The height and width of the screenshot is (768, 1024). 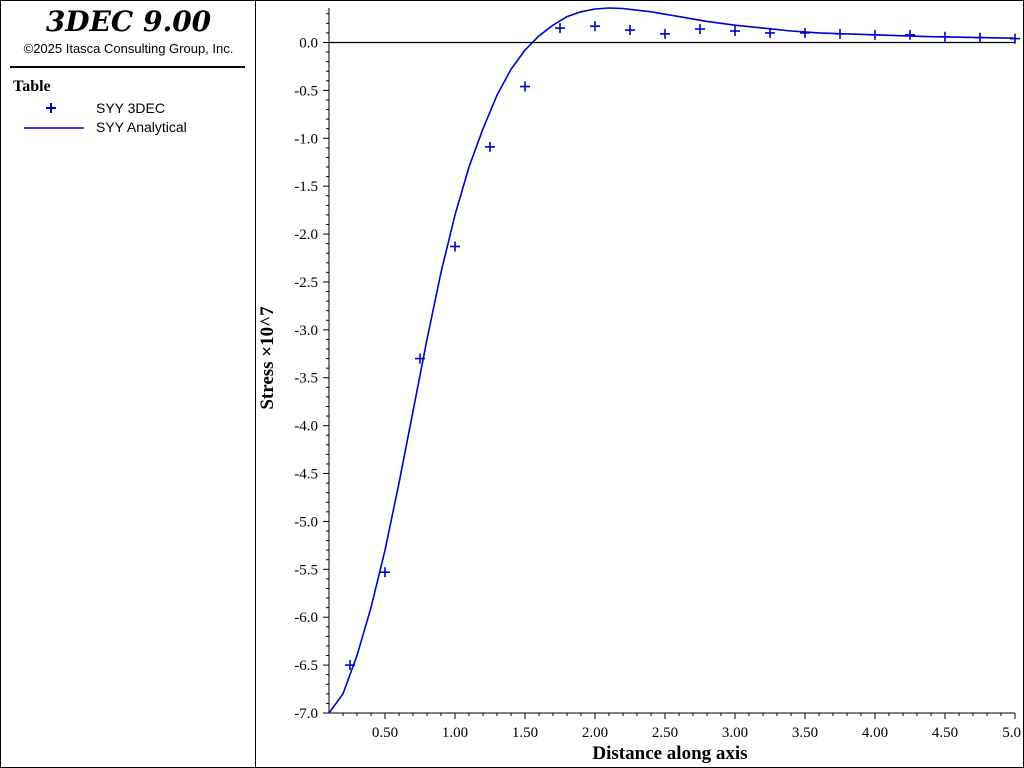 What do you see at coordinates (805, 733) in the screenshot?
I see `x-tick-label: 3.50` at bounding box center [805, 733].